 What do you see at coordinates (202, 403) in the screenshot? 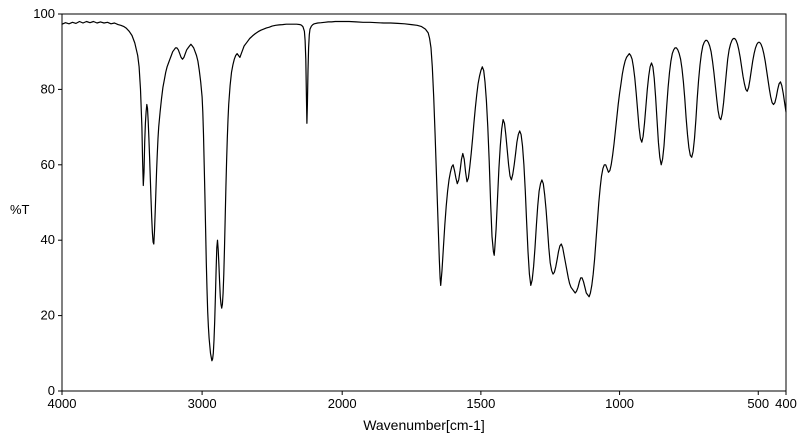
I see `x-tick-label: 3000` at bounding box center [202, 403].